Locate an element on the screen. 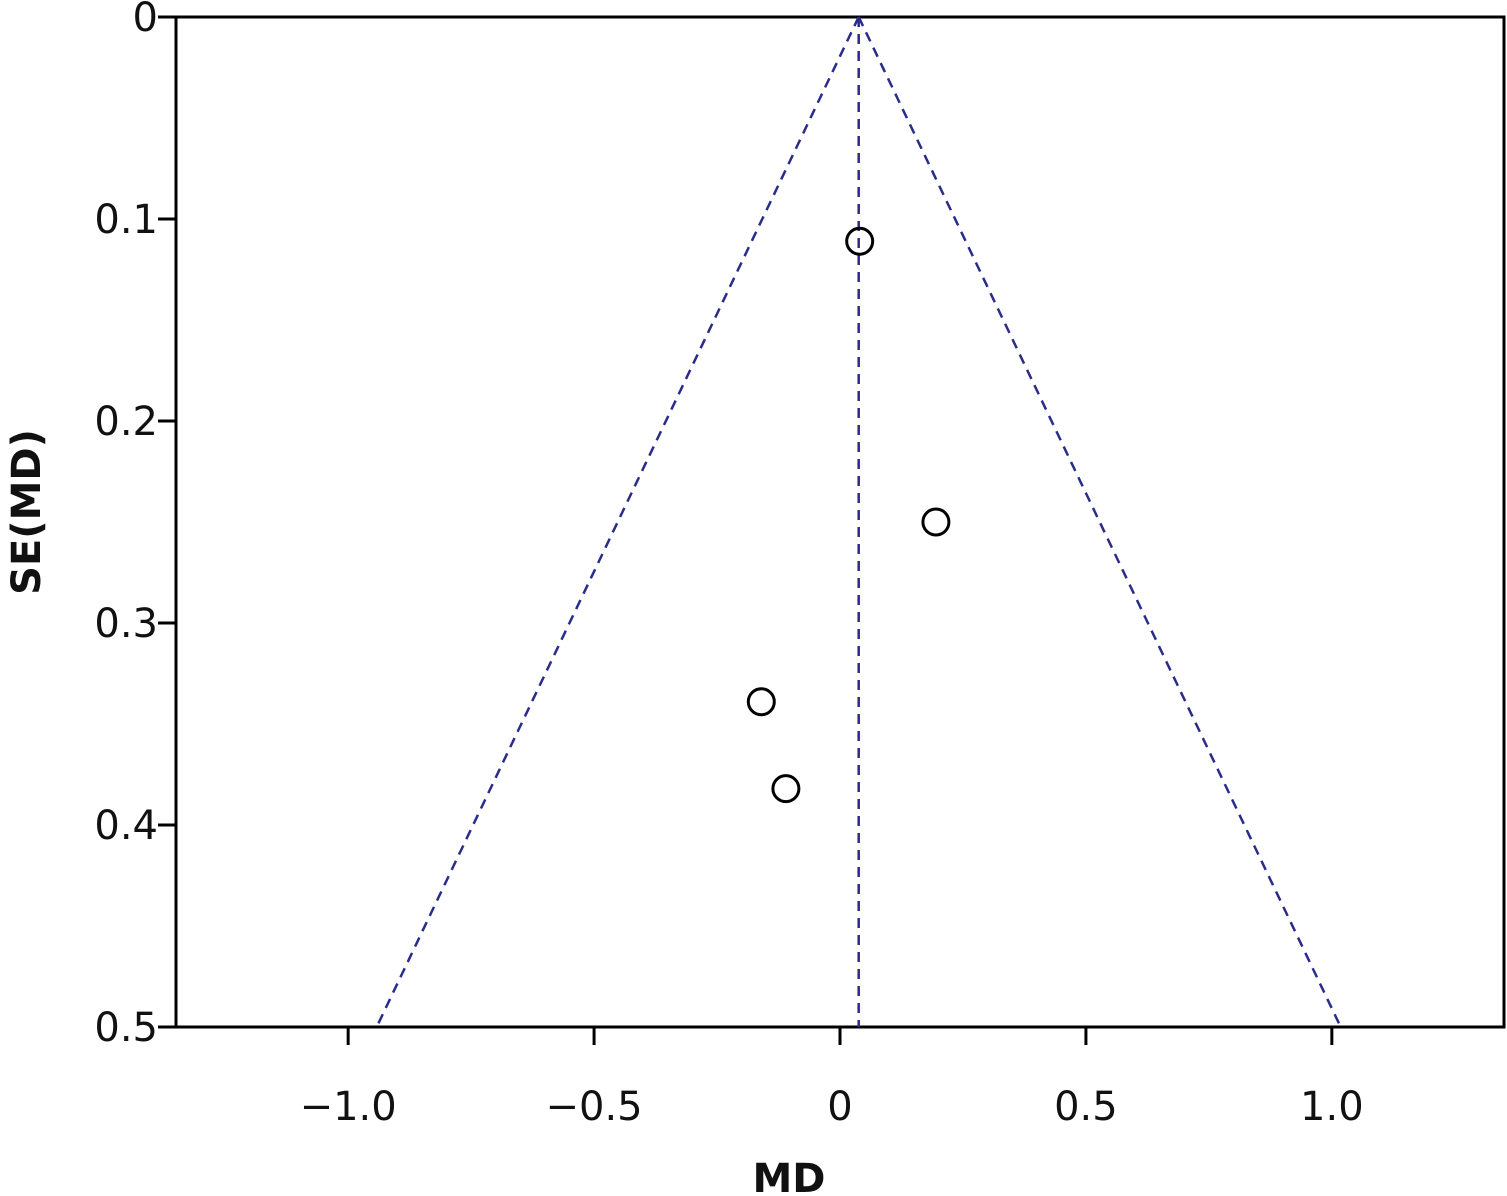  data-points is located at coordinates (848, 515).